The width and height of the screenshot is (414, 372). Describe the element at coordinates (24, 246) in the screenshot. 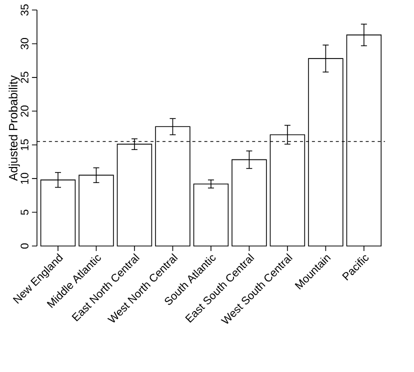

I see `y-tick-label: 0` at that location.